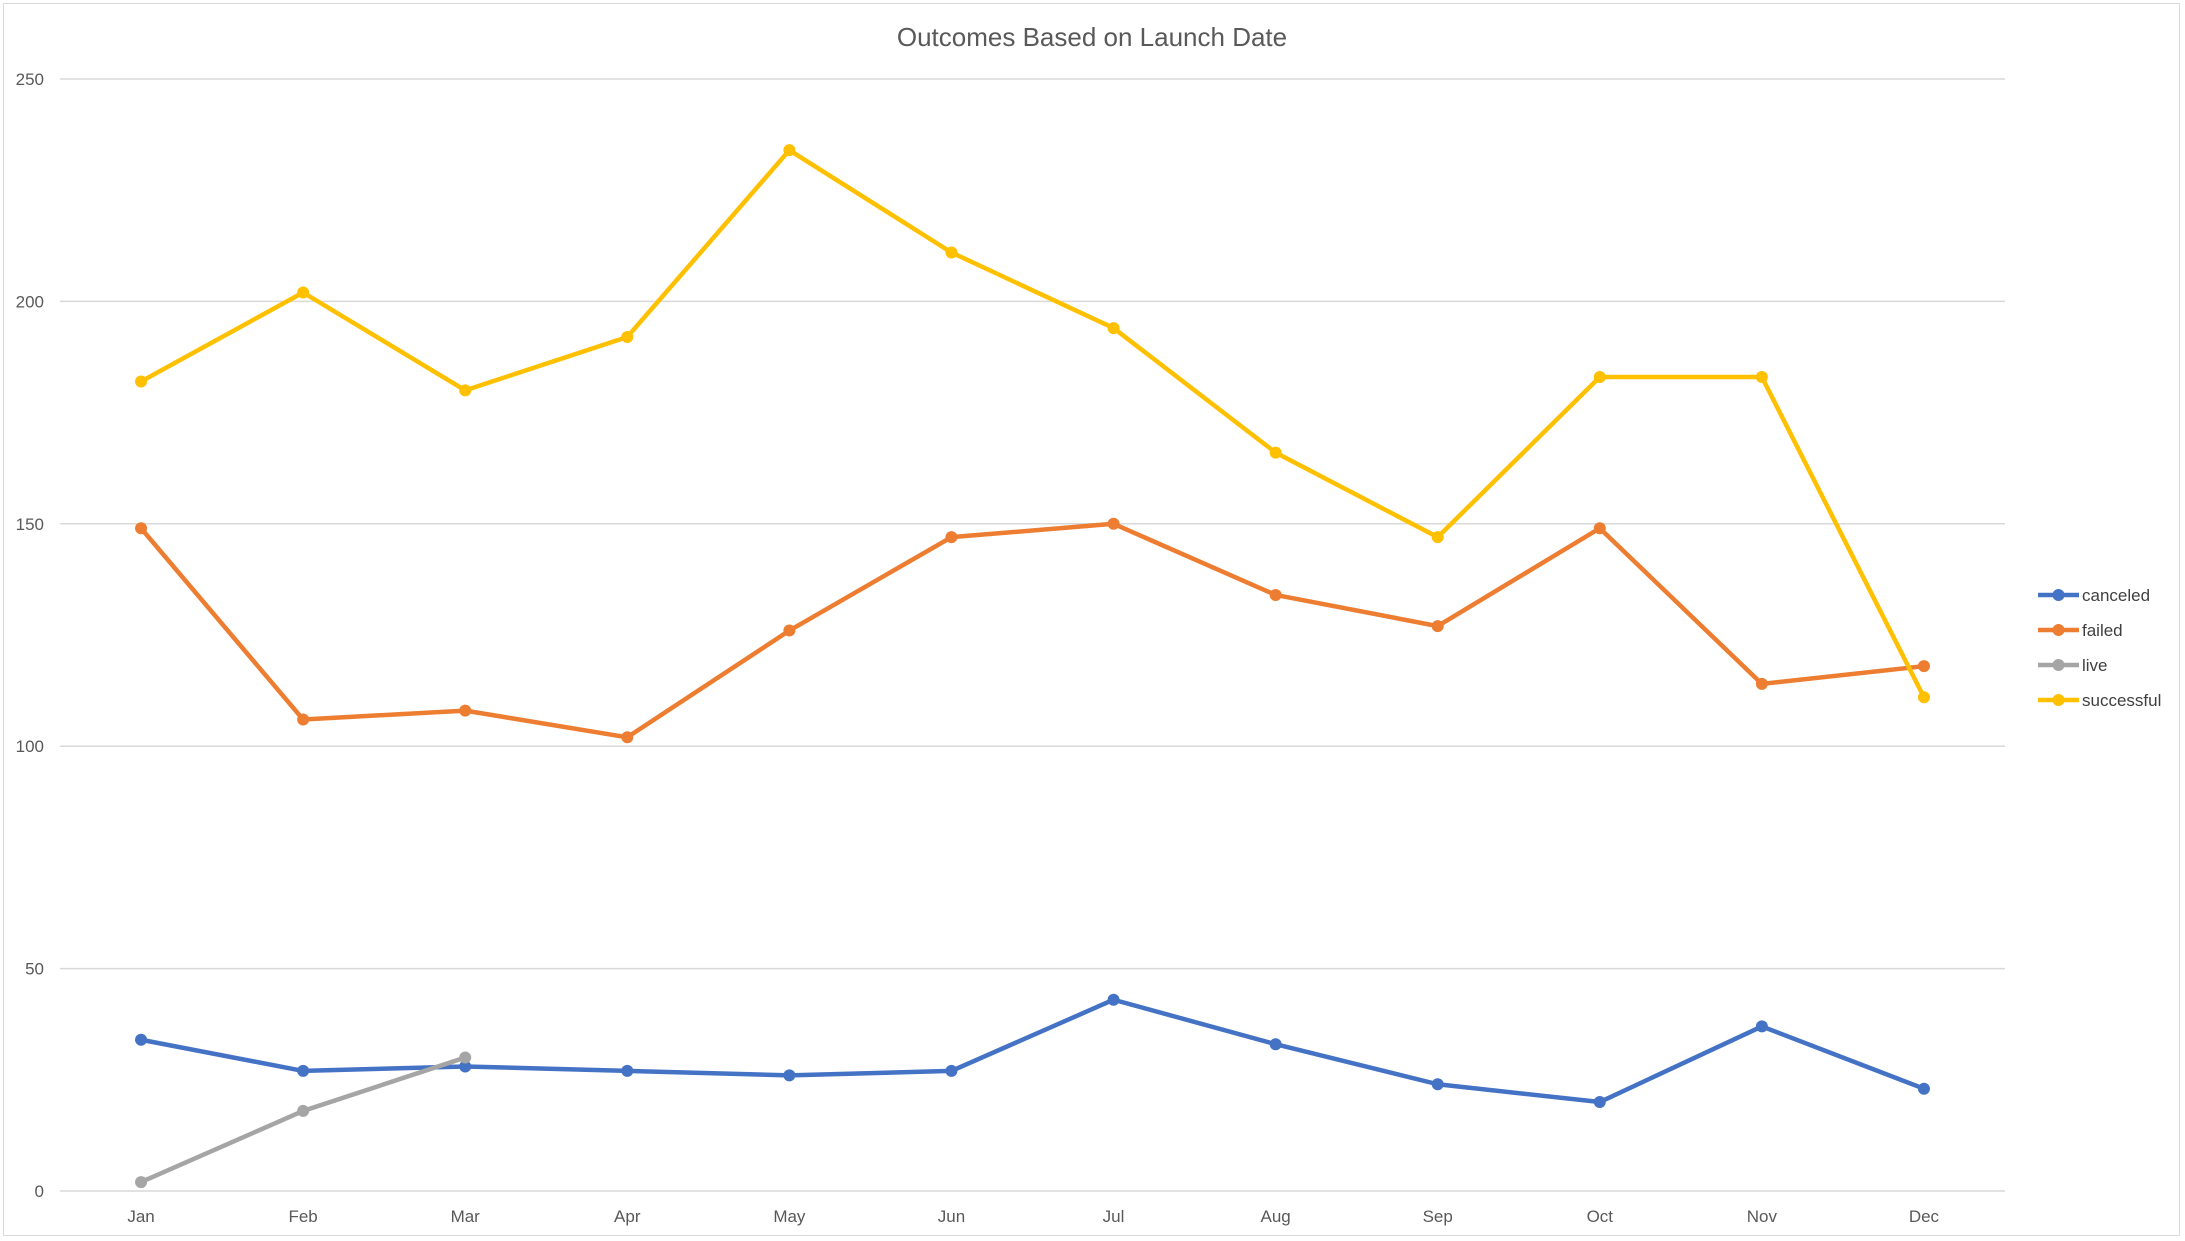 The height and width of the screenshot is (1241, 2185). Describe the element at coordinates (39, 1191) in the screenshot. I see `y-tick-label: 0` at that location.